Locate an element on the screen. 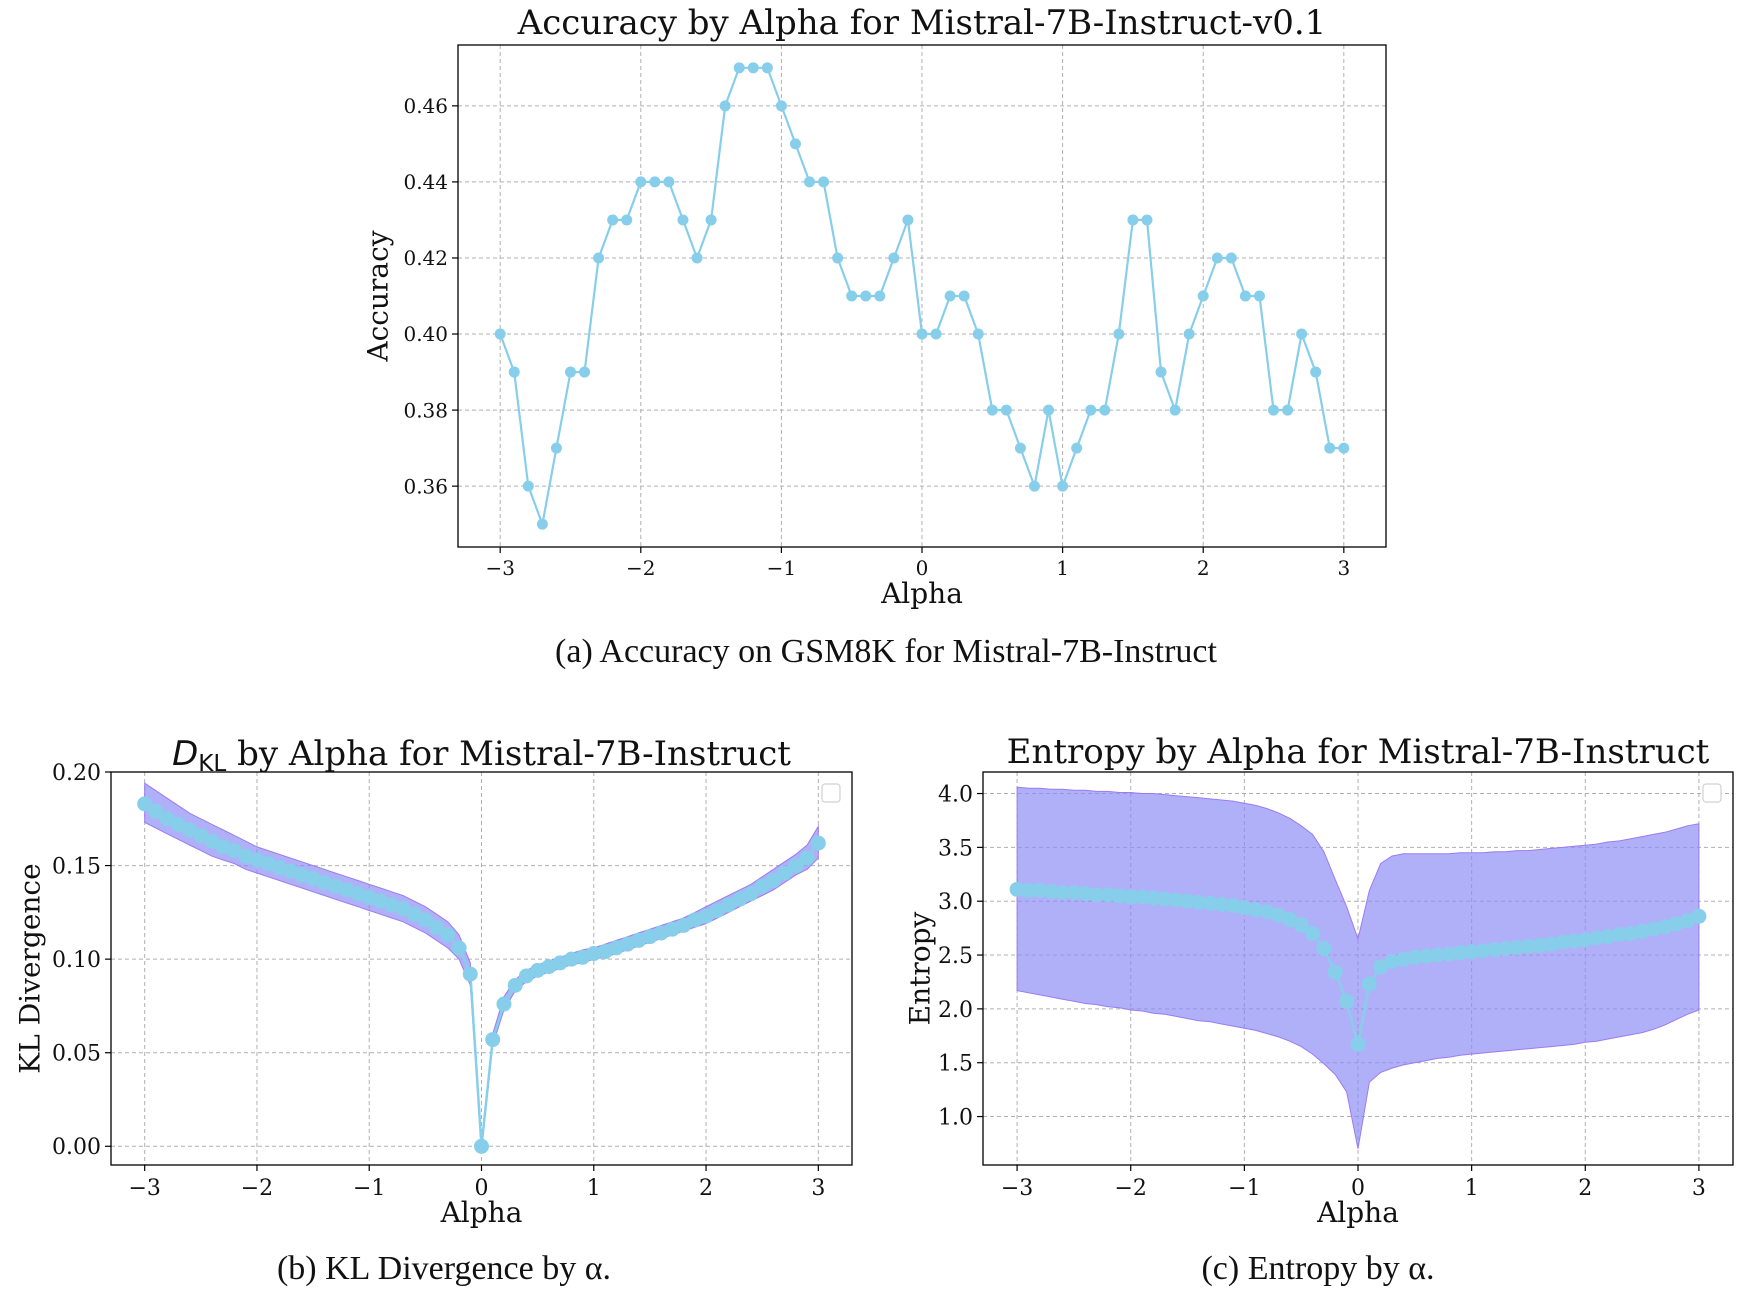 The height and width of the screenshot is (1293, 1742). y-tick-label: 0.40 is located at coordinates (425, 334).